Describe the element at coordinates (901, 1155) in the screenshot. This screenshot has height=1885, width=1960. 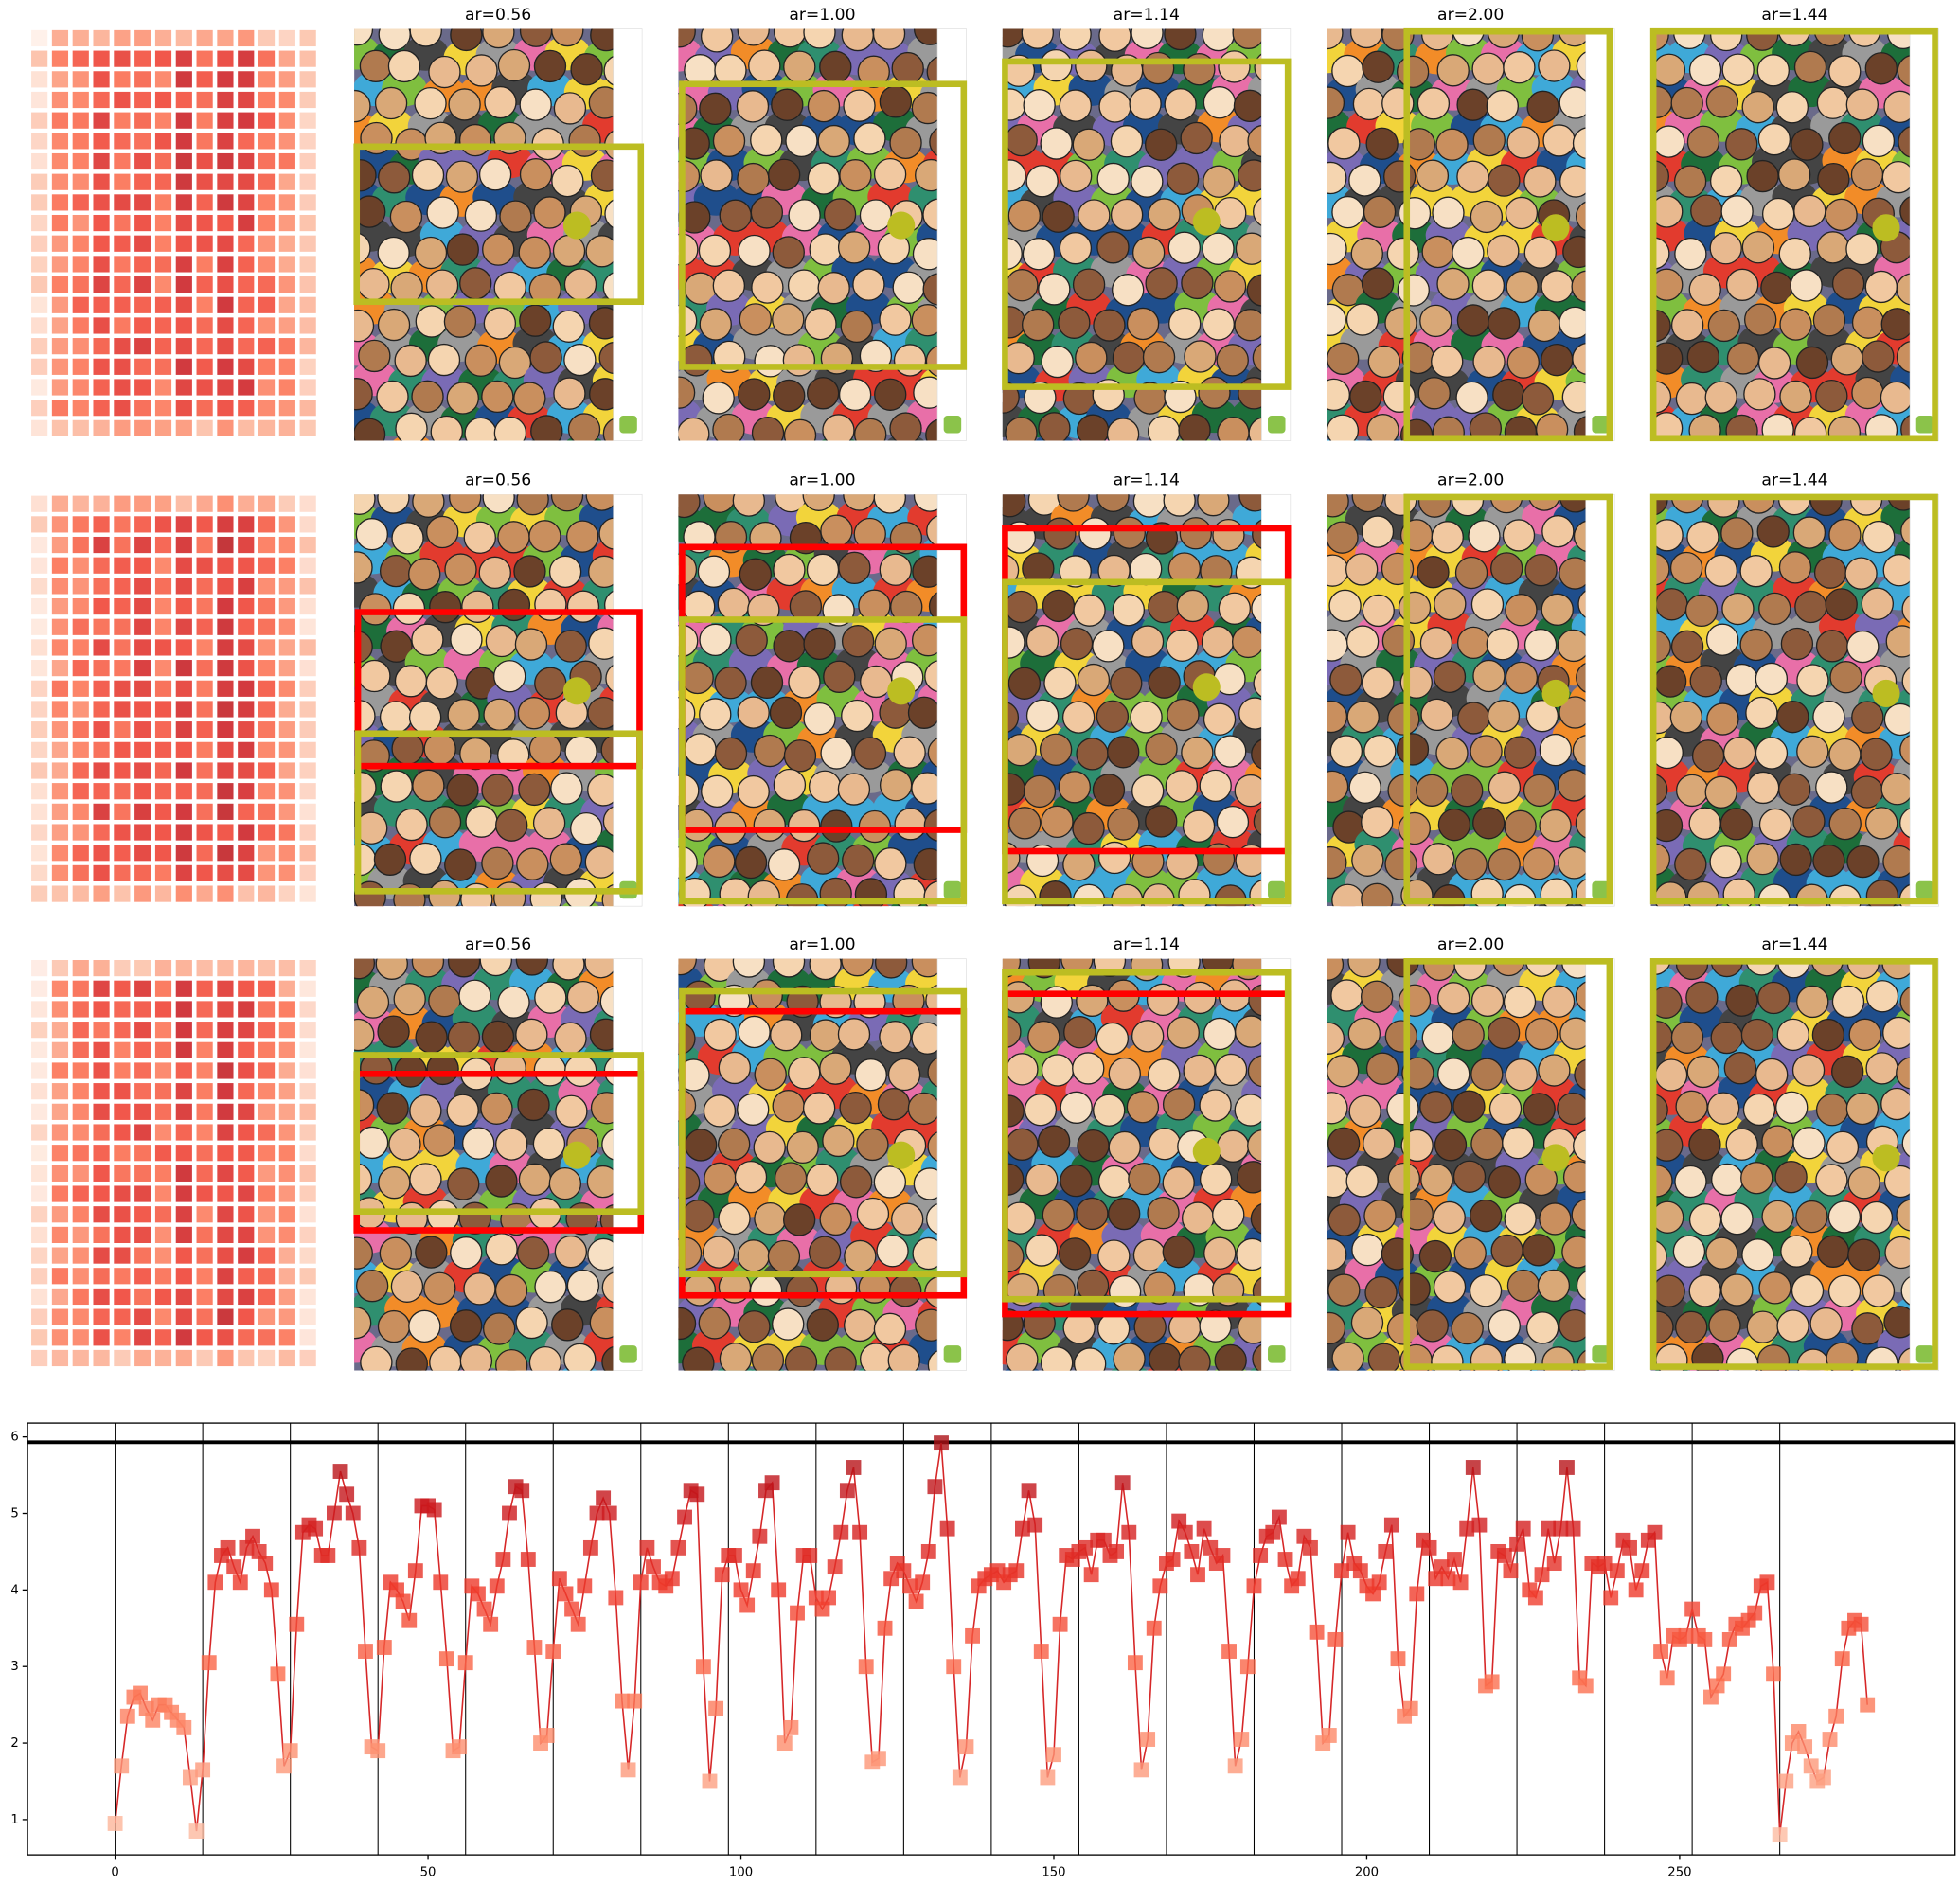
I see `marker-dot` at that location.